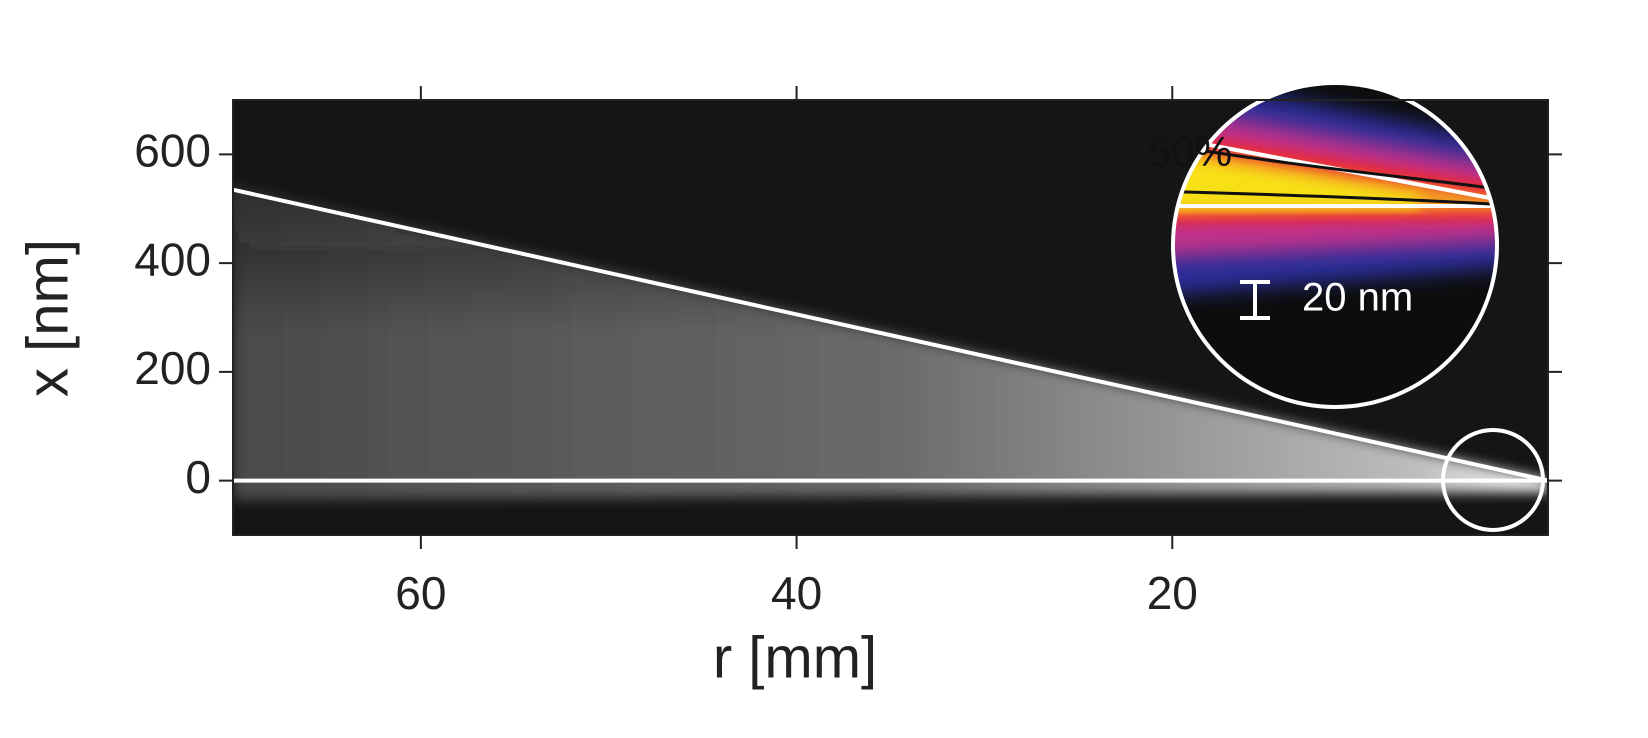  What do you see at coordinates (198, 477) in the screenshot?
I see `y-tick-label: 0` at bounding box center [198, 477].